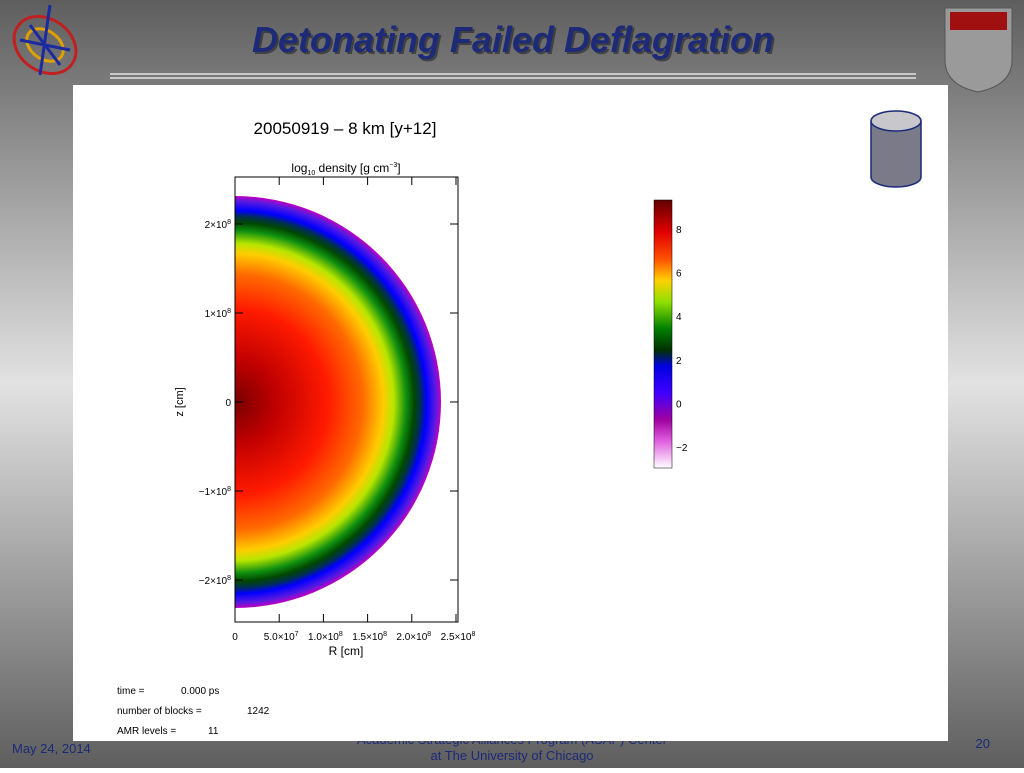  I want to click on footer-date: May 24, 2014, so click(51, 748).